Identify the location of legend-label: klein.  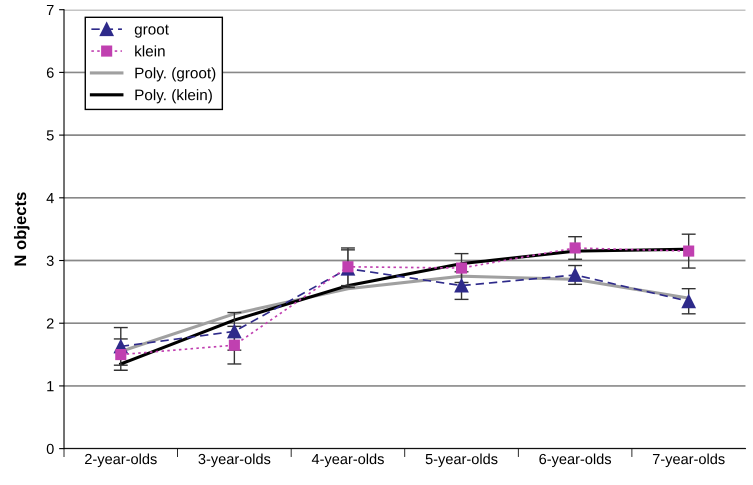
(150, 51).